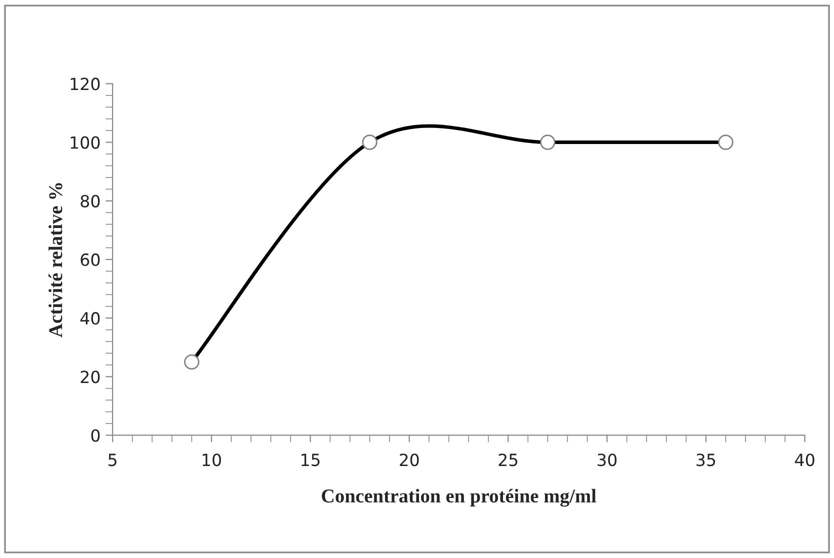  I want to click on x-tick-label: 10, so click(211, 460).